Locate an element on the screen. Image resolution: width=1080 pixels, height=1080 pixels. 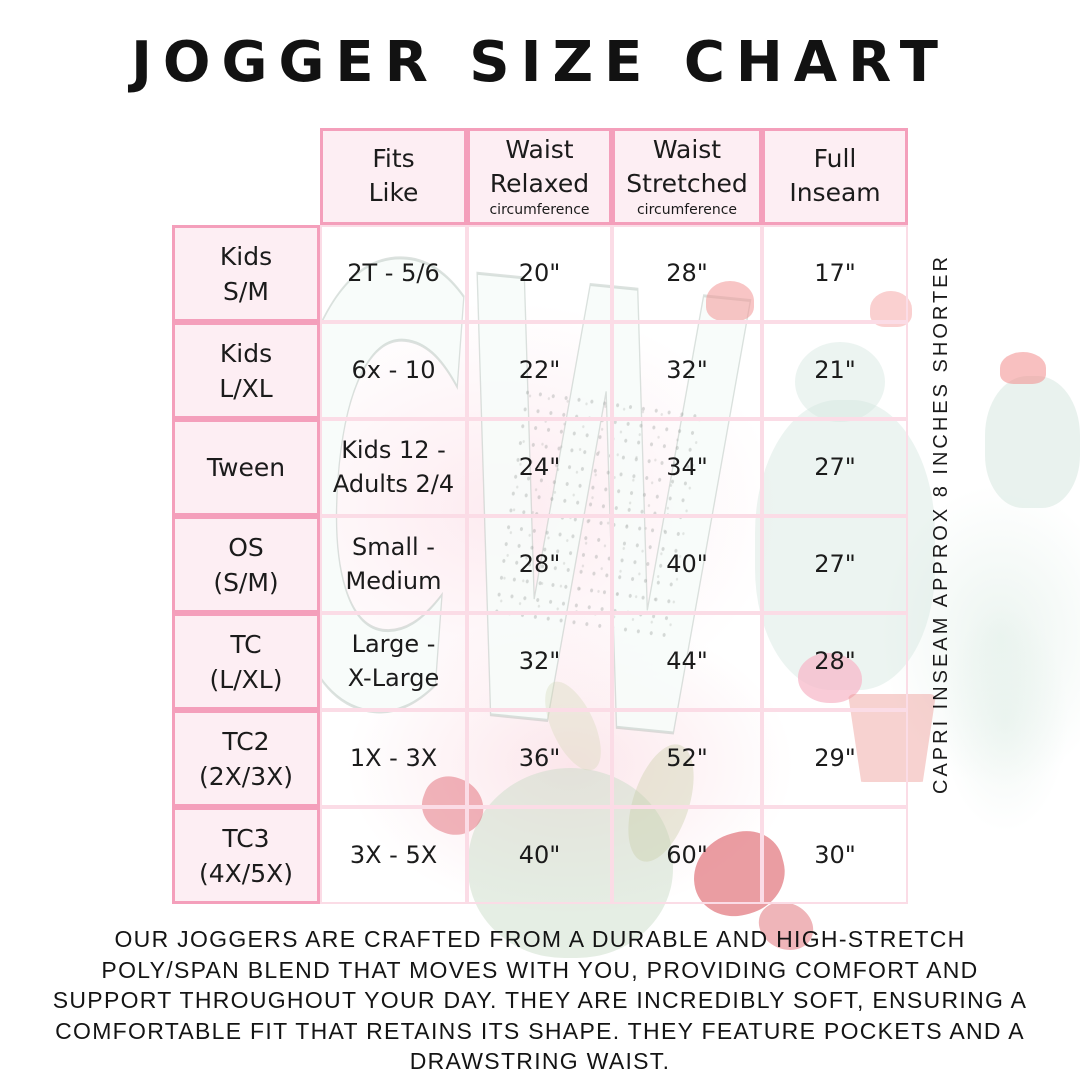
cell-kids-sm-full-inseam: 17" is located at coordinates (835, 273).